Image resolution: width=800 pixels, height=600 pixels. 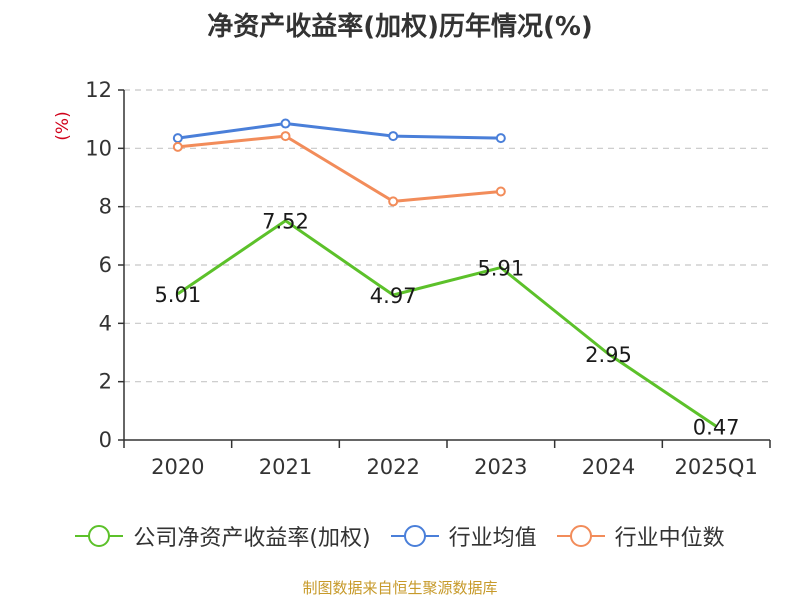 What do you see at coordinates (105, 207) in the screenshot?
I see `y-tick-label: 8` at bounding box center [105, 207].